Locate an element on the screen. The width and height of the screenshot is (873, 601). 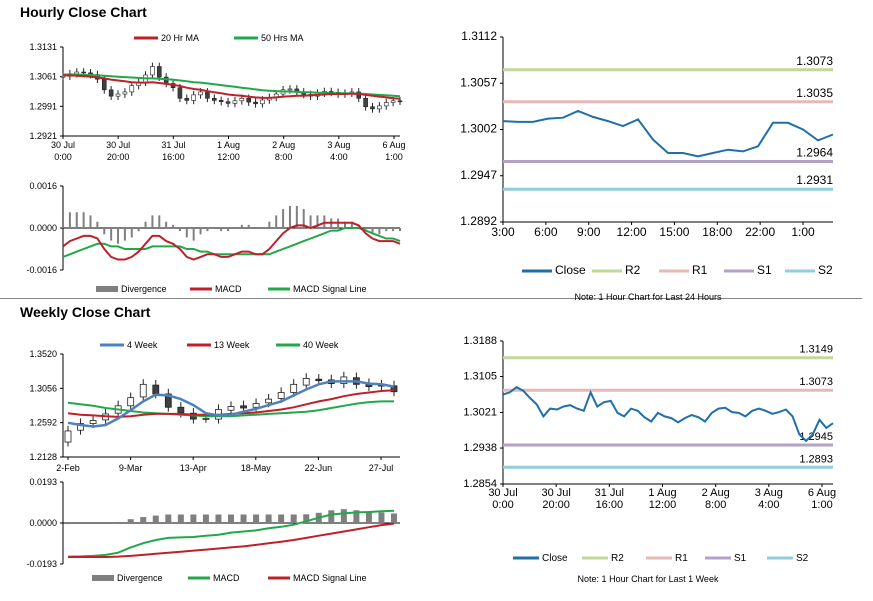
hourly-price-ytick-label: 1.3061 is located at coordinates (43, 77).